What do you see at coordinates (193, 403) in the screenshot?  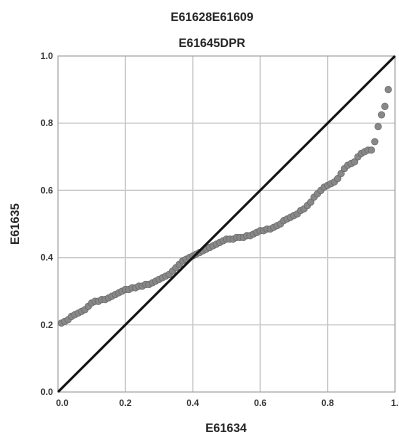 I see `x-tick-label: 0.4` at bounding box center [193, 403].